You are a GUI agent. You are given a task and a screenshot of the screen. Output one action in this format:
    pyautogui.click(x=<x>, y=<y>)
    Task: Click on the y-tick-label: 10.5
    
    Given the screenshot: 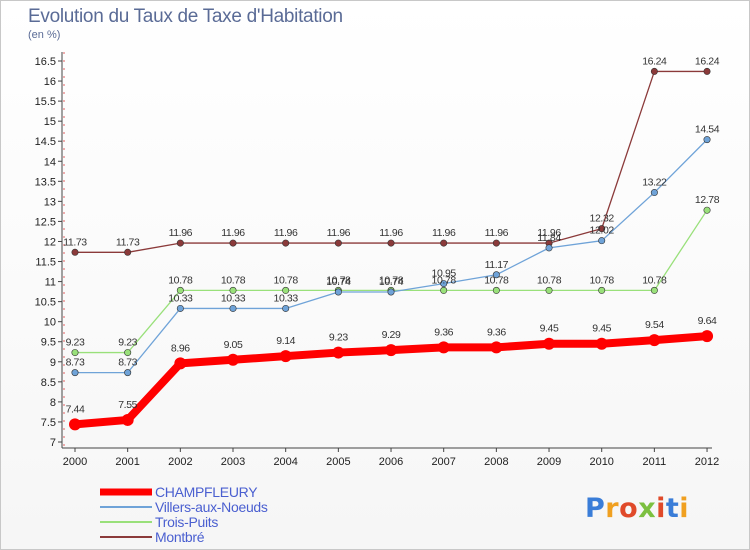 What is the action you would take?
    pyautogui.click(x=45, y=303)
    